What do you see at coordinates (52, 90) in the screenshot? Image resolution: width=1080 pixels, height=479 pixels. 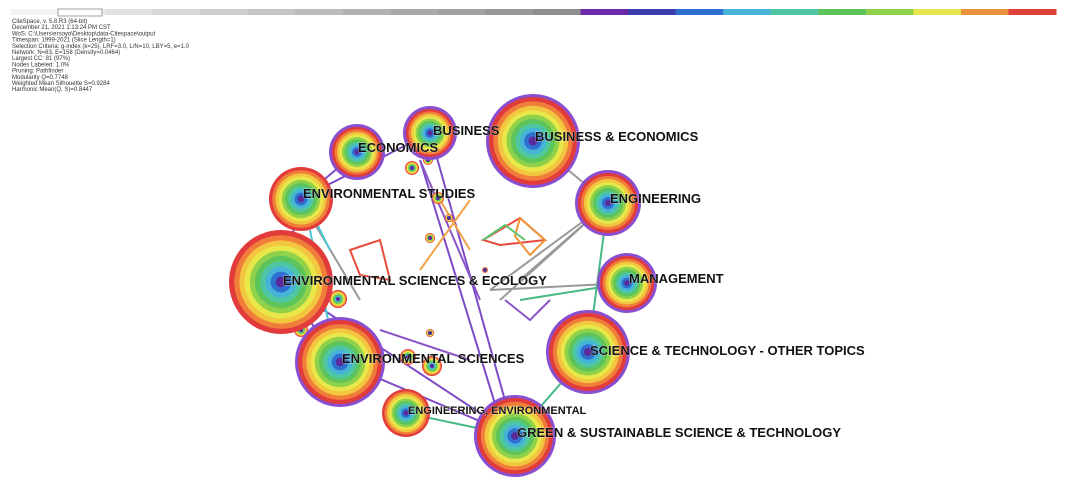 I see `header-line: Harmonic Mean(Q, S)=0.8447` at bounding box center [52, 90].